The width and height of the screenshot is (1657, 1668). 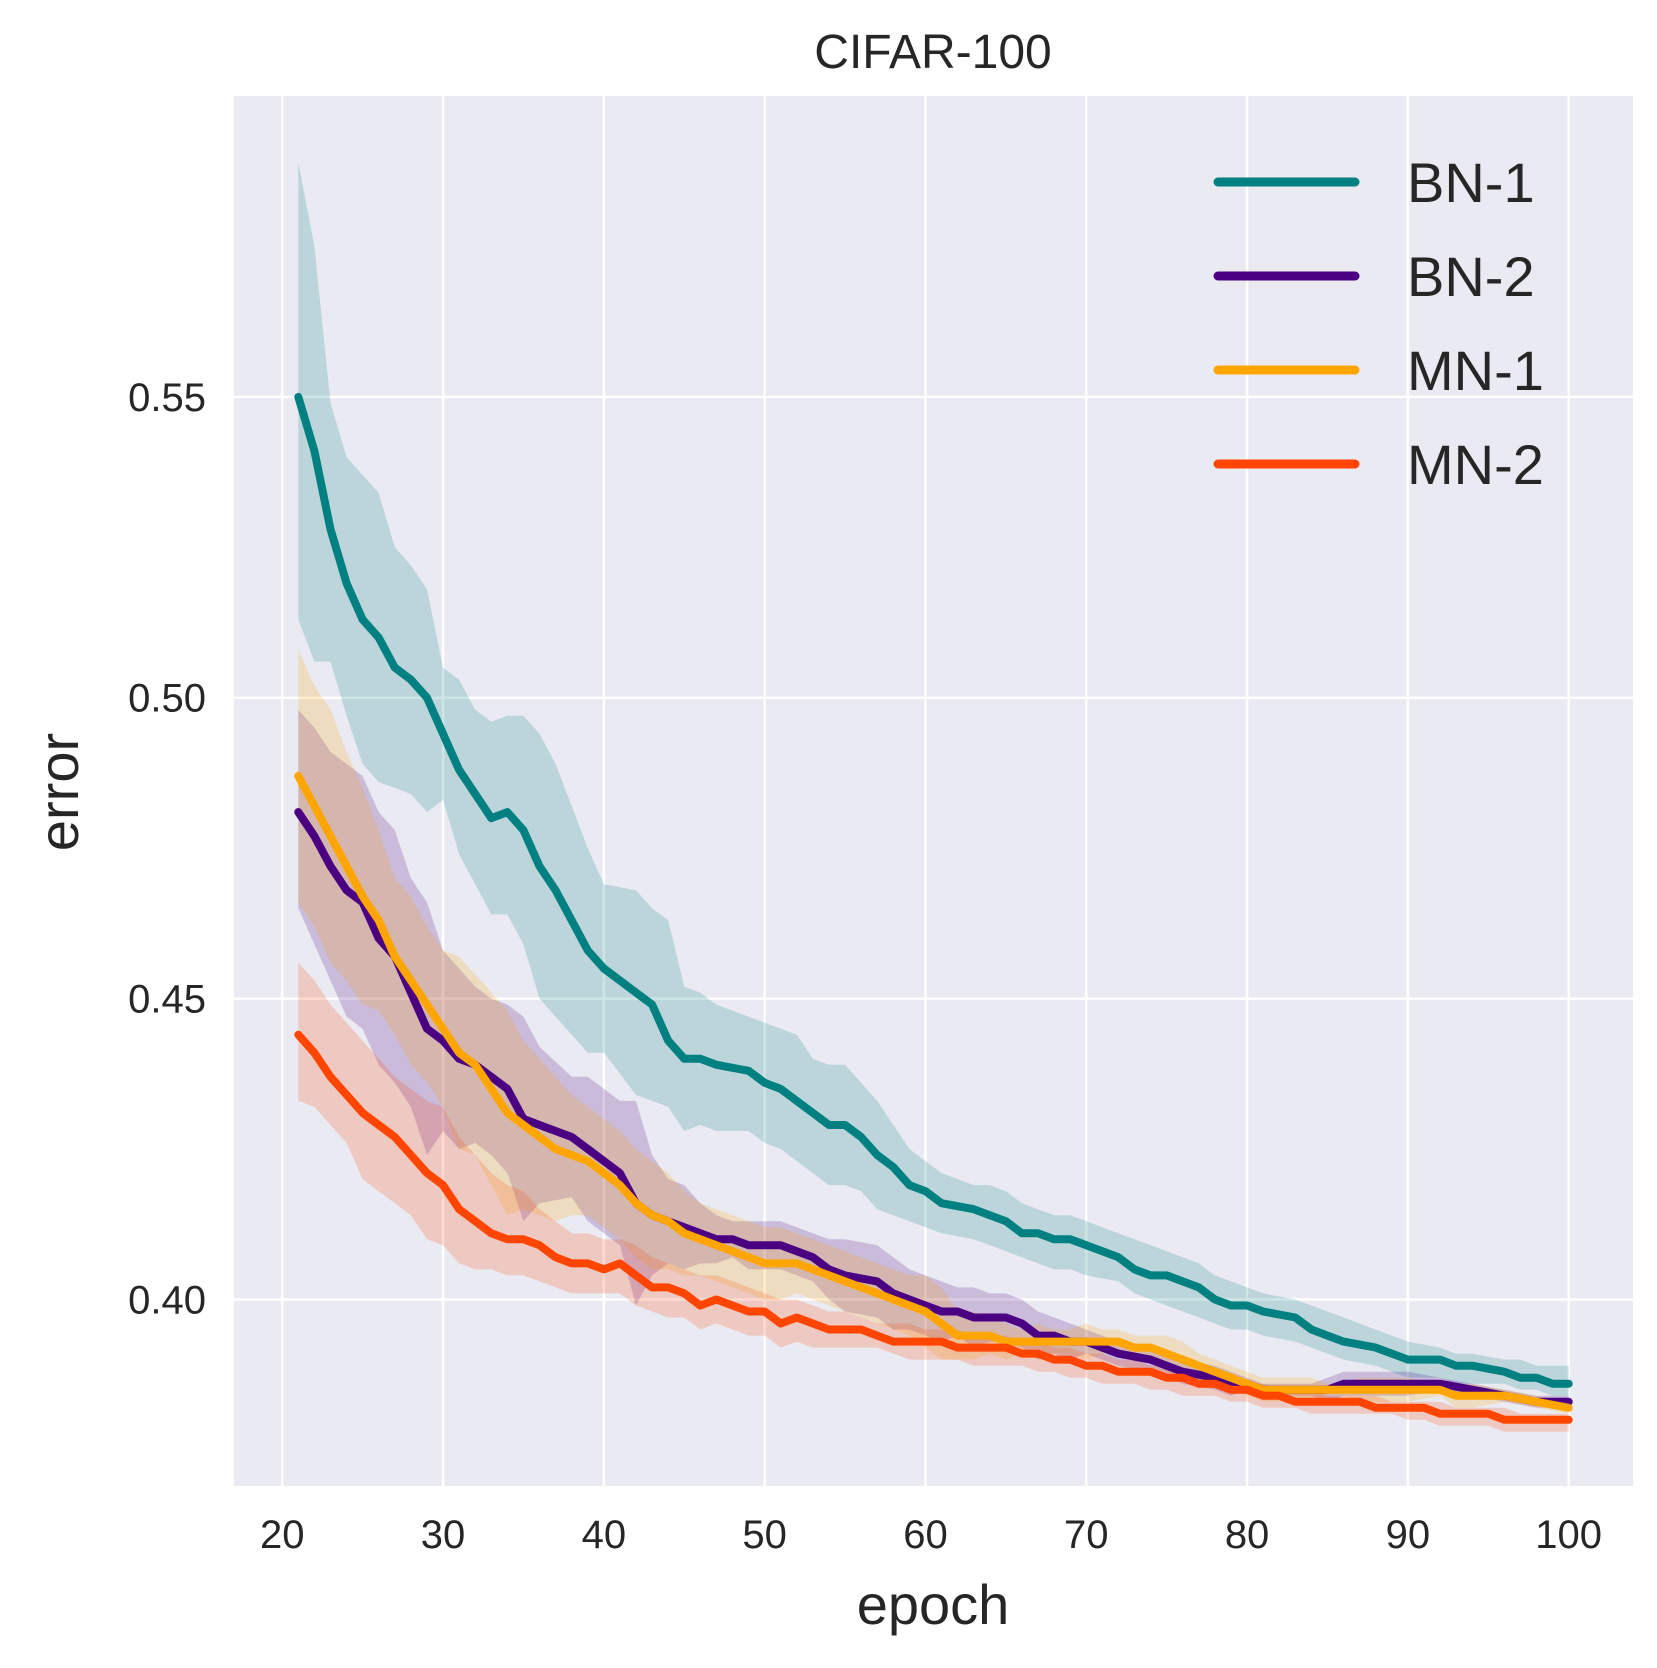 I want to click on y-tick-label-0.55: 0.55, so click(x=167, y=398).